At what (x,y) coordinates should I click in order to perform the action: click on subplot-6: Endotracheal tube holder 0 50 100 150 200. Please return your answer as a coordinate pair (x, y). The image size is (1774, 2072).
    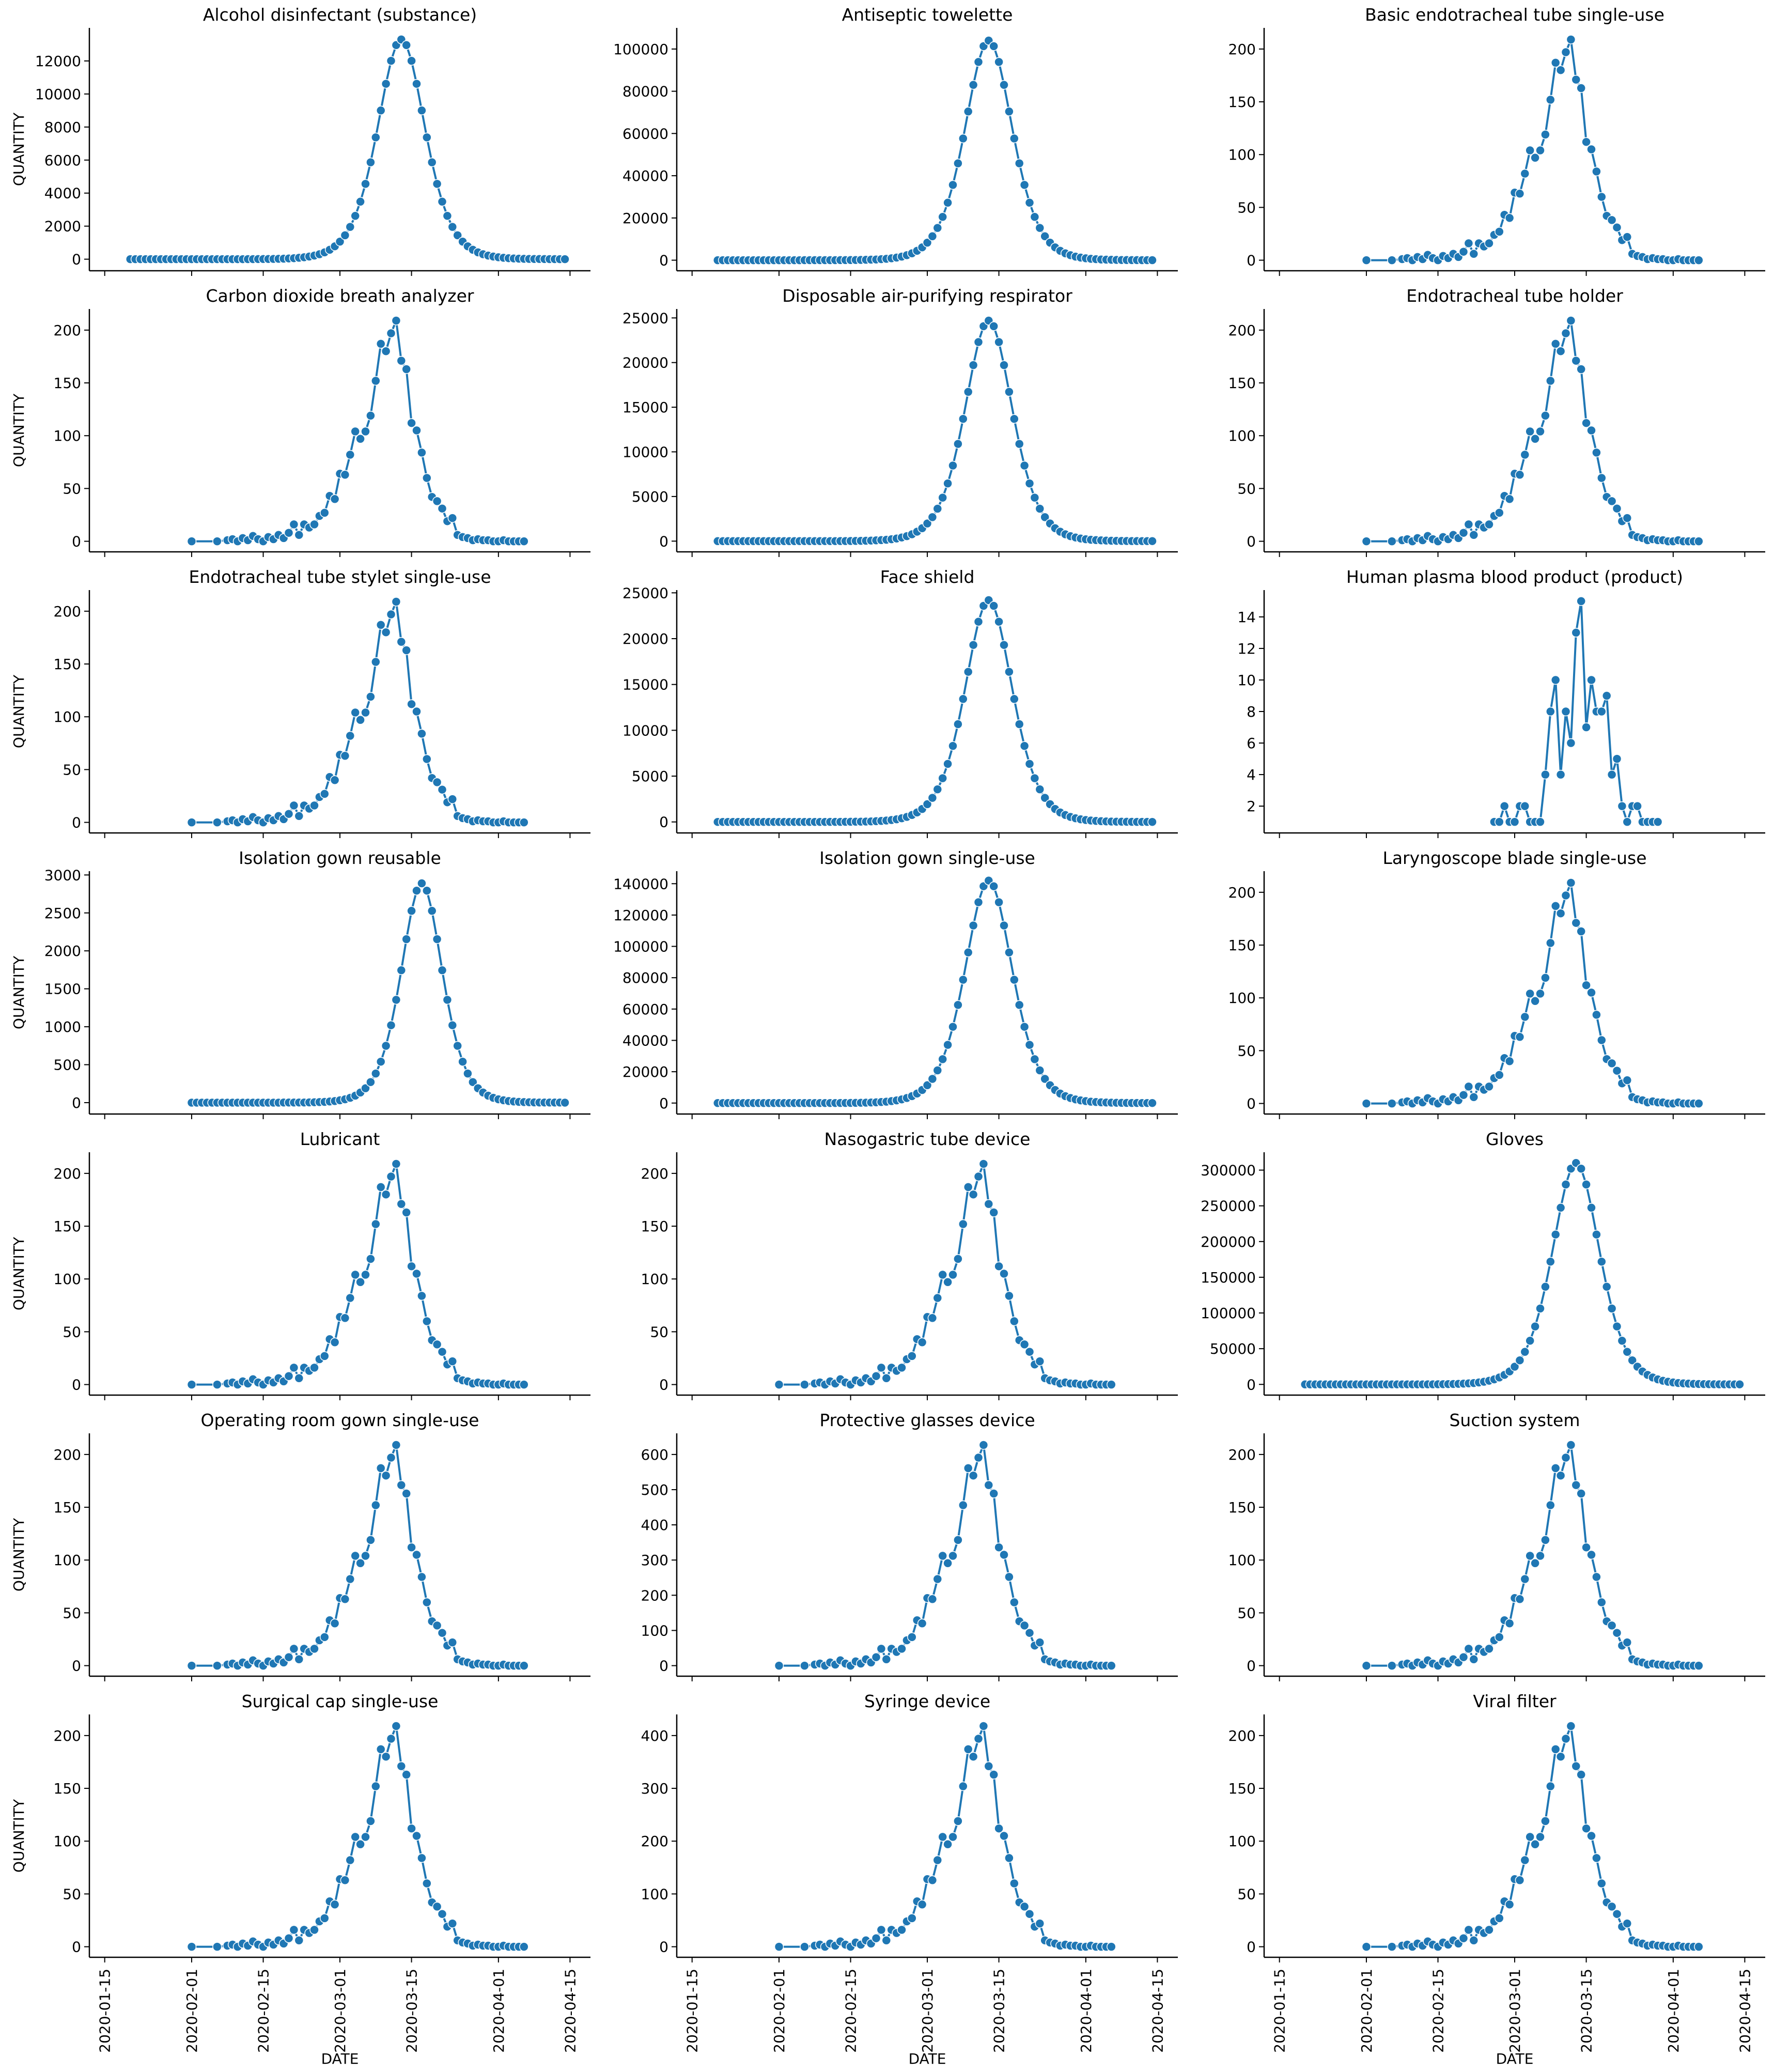
    Looking at the image, I should click on (1496, 421).